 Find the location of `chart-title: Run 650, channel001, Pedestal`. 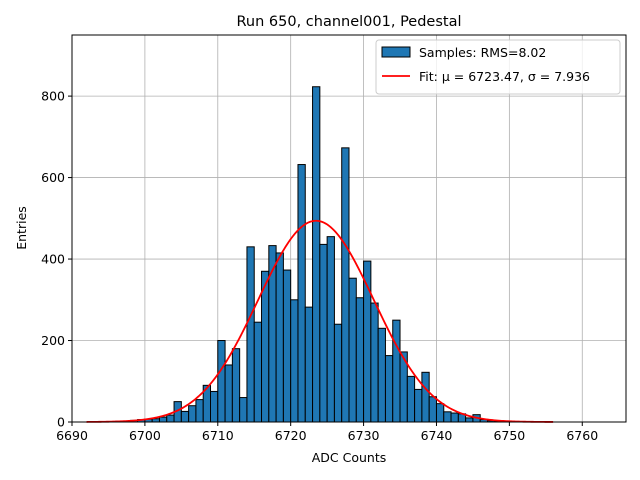

chart-title: Run 650, channel001, Pedestal is located at coordinates (348, 22).